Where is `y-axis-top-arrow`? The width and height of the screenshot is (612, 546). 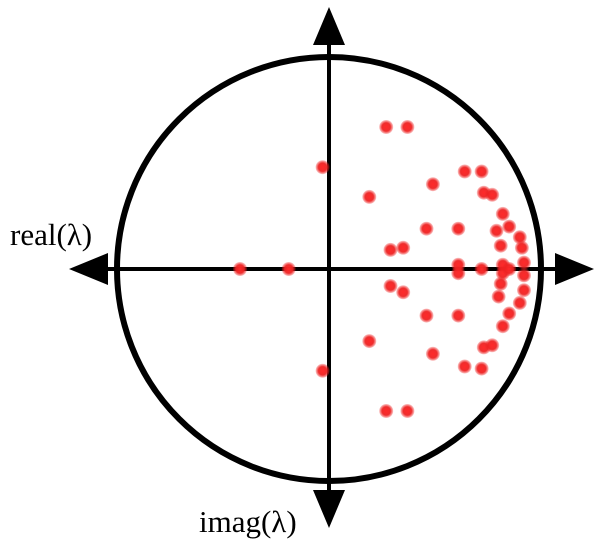 y-axis-top-arrow is located at coordinates (329, 26).